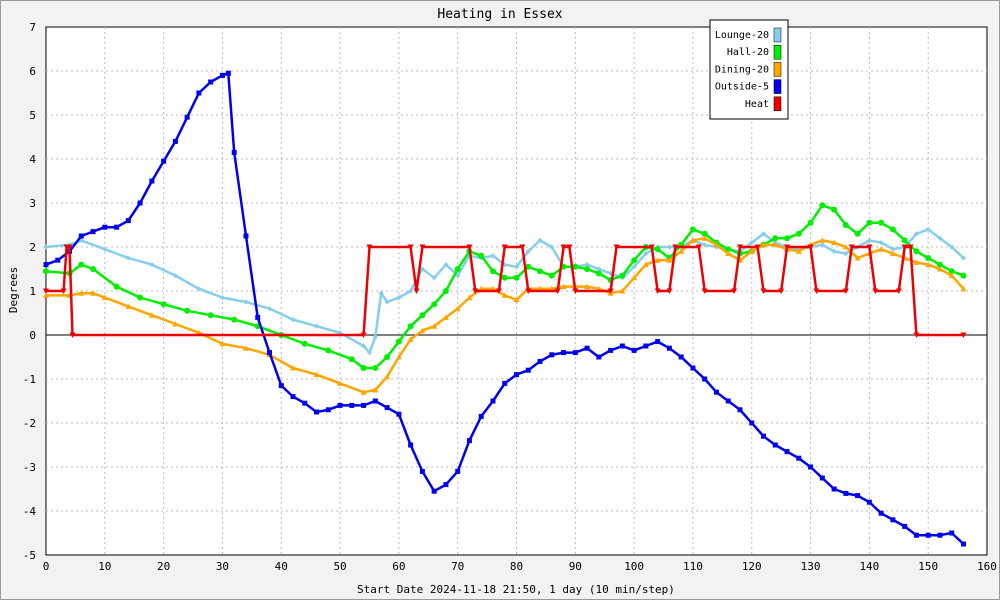 This screenshot has width=1000, height=600. What do you see at coordinates (742, 69) in the screenshot?
I see `legend-label: Dining-20` at bounding box center [742, 69].